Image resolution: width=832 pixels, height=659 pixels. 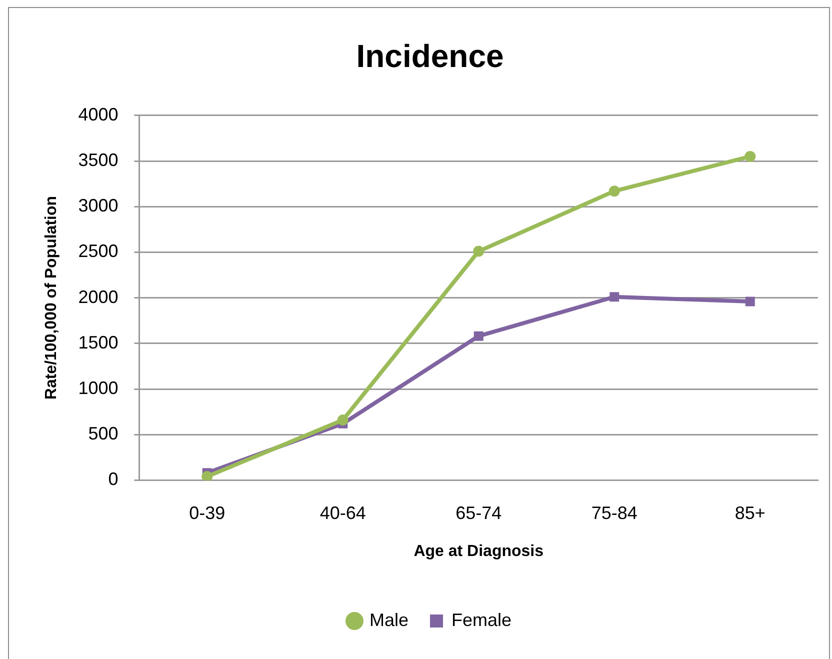 What do you see at coordinates (481, 620) in the screenshot?
I see `legend-label: Female` at bounding box center [481, 620].